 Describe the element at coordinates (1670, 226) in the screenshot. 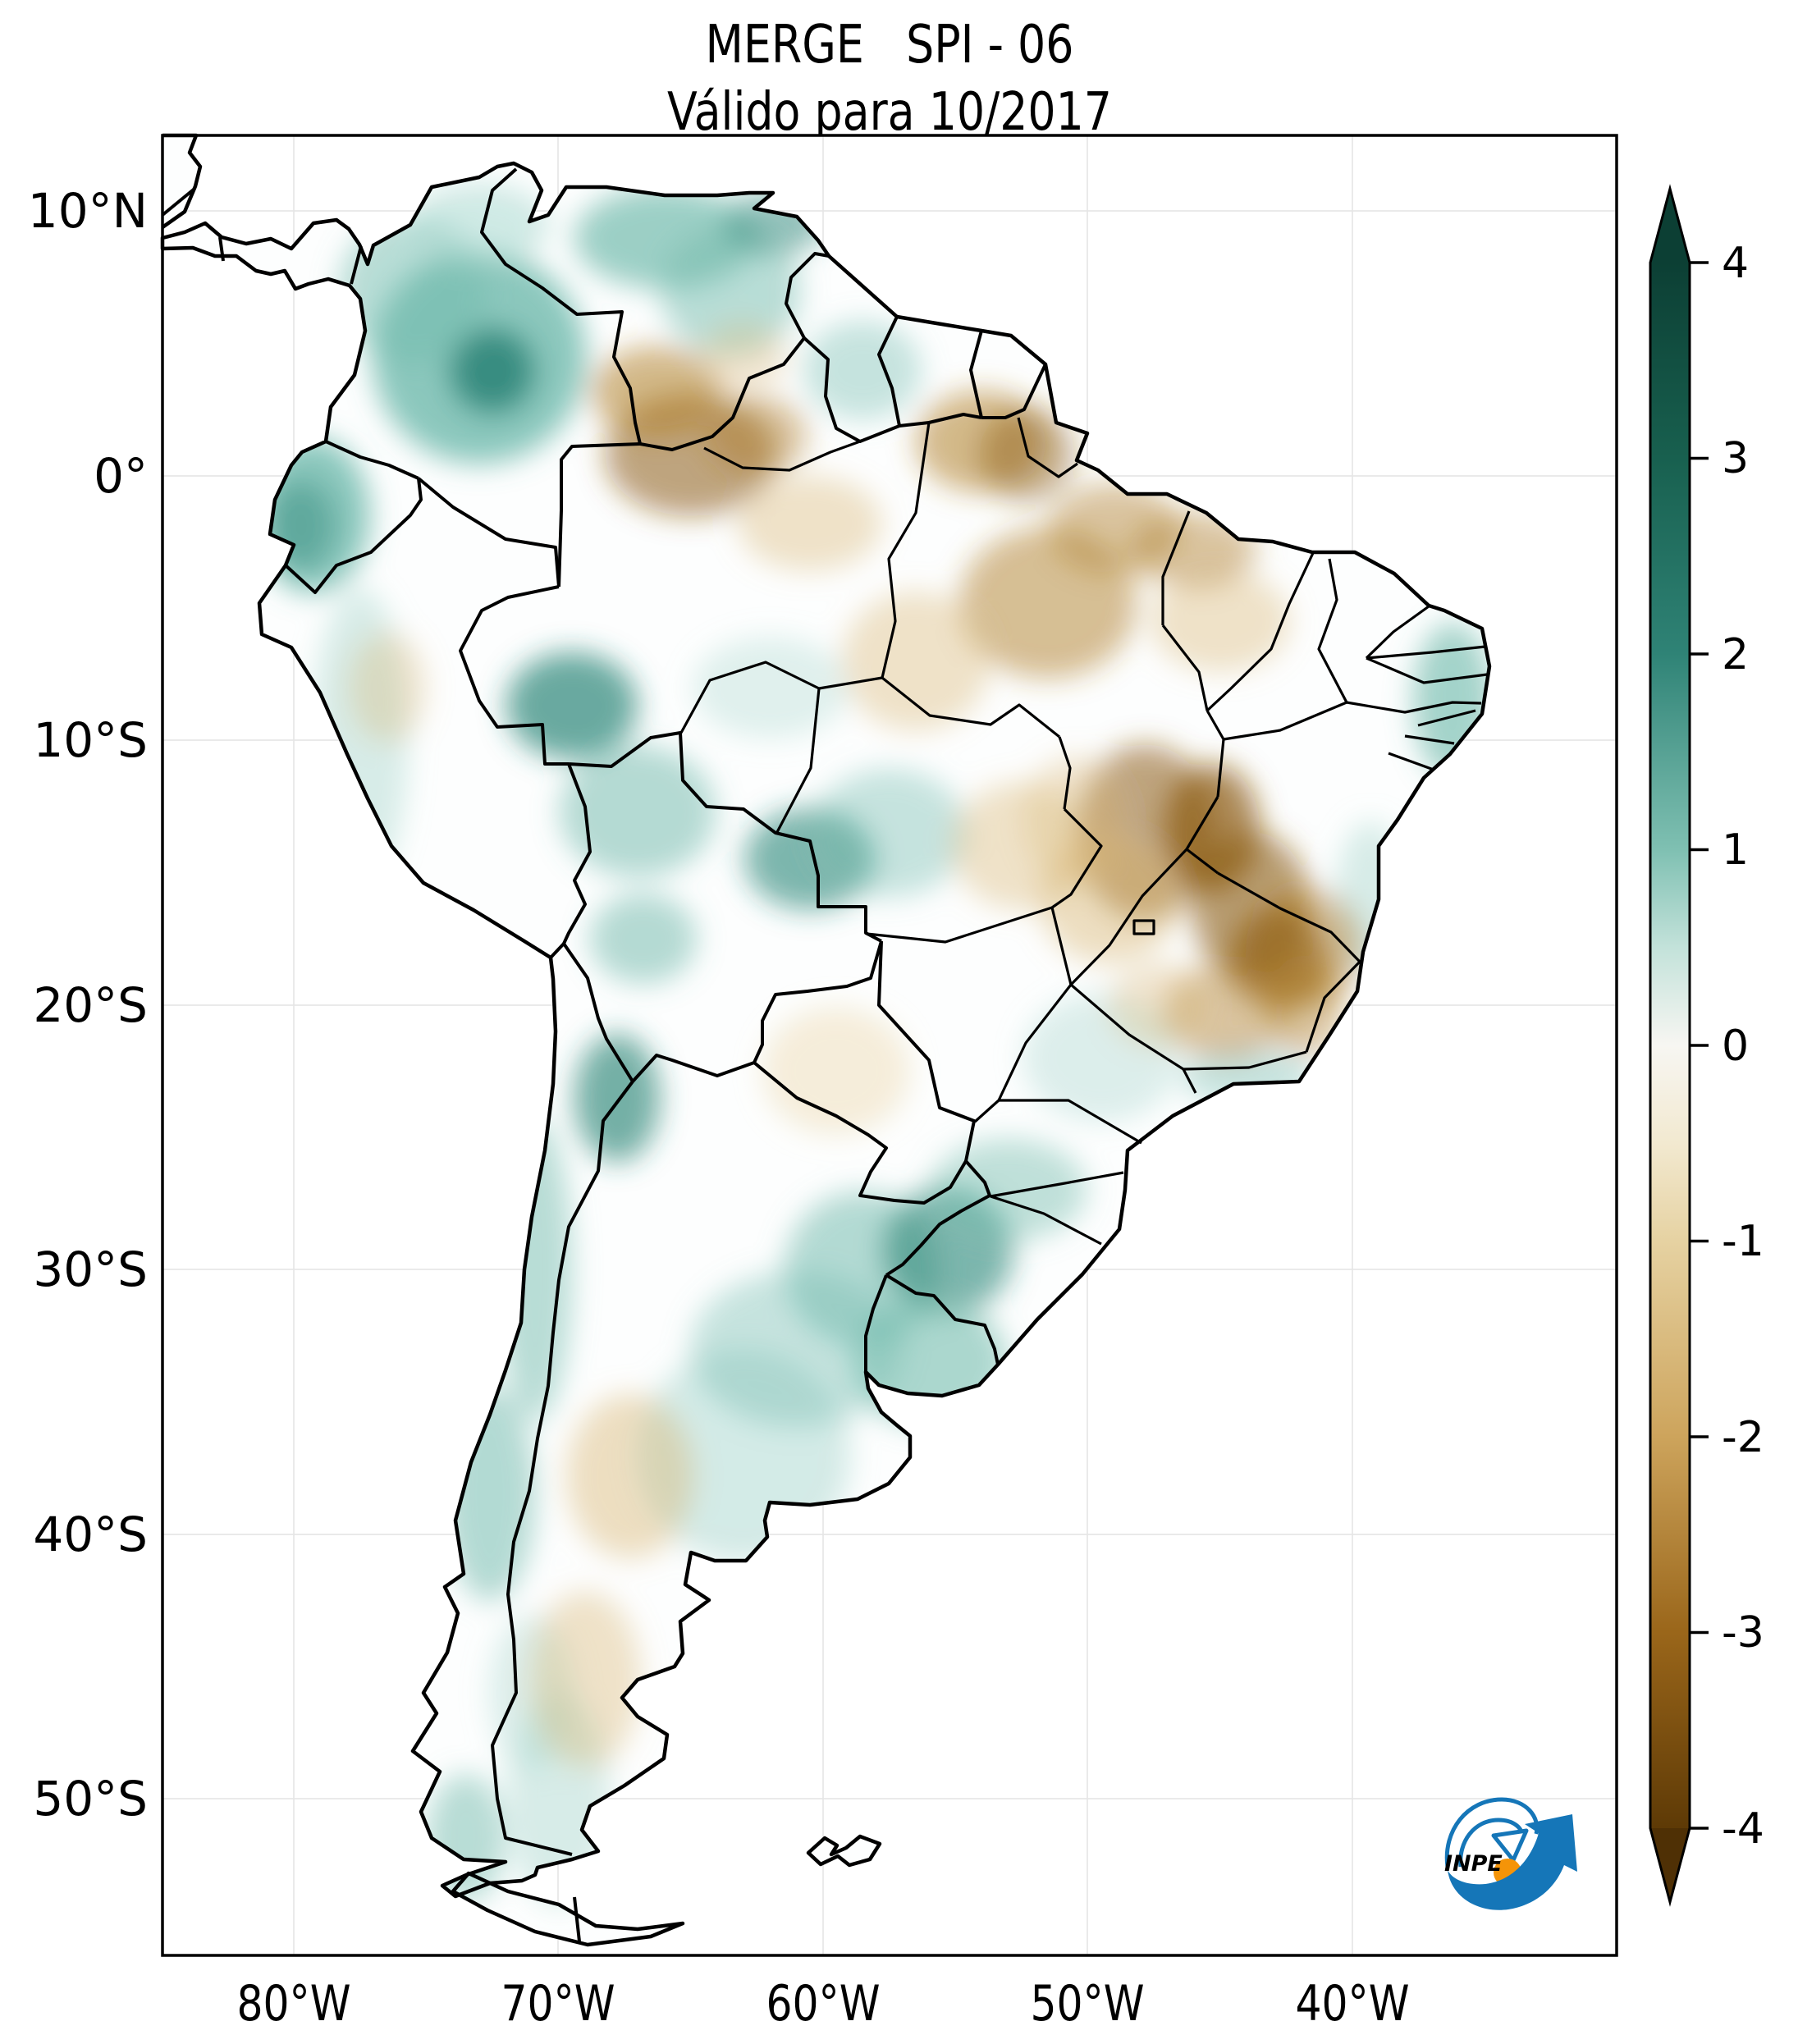

I see `colorbar-top-arrow` at that location.